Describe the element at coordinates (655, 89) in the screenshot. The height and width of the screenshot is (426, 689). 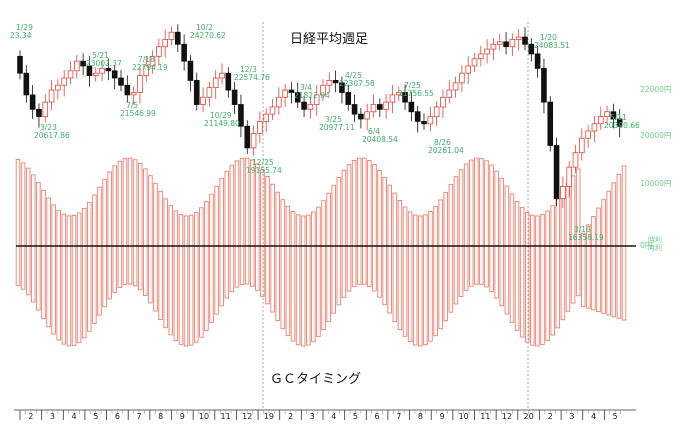
I see `price-tick-label: 22000円` at that location.